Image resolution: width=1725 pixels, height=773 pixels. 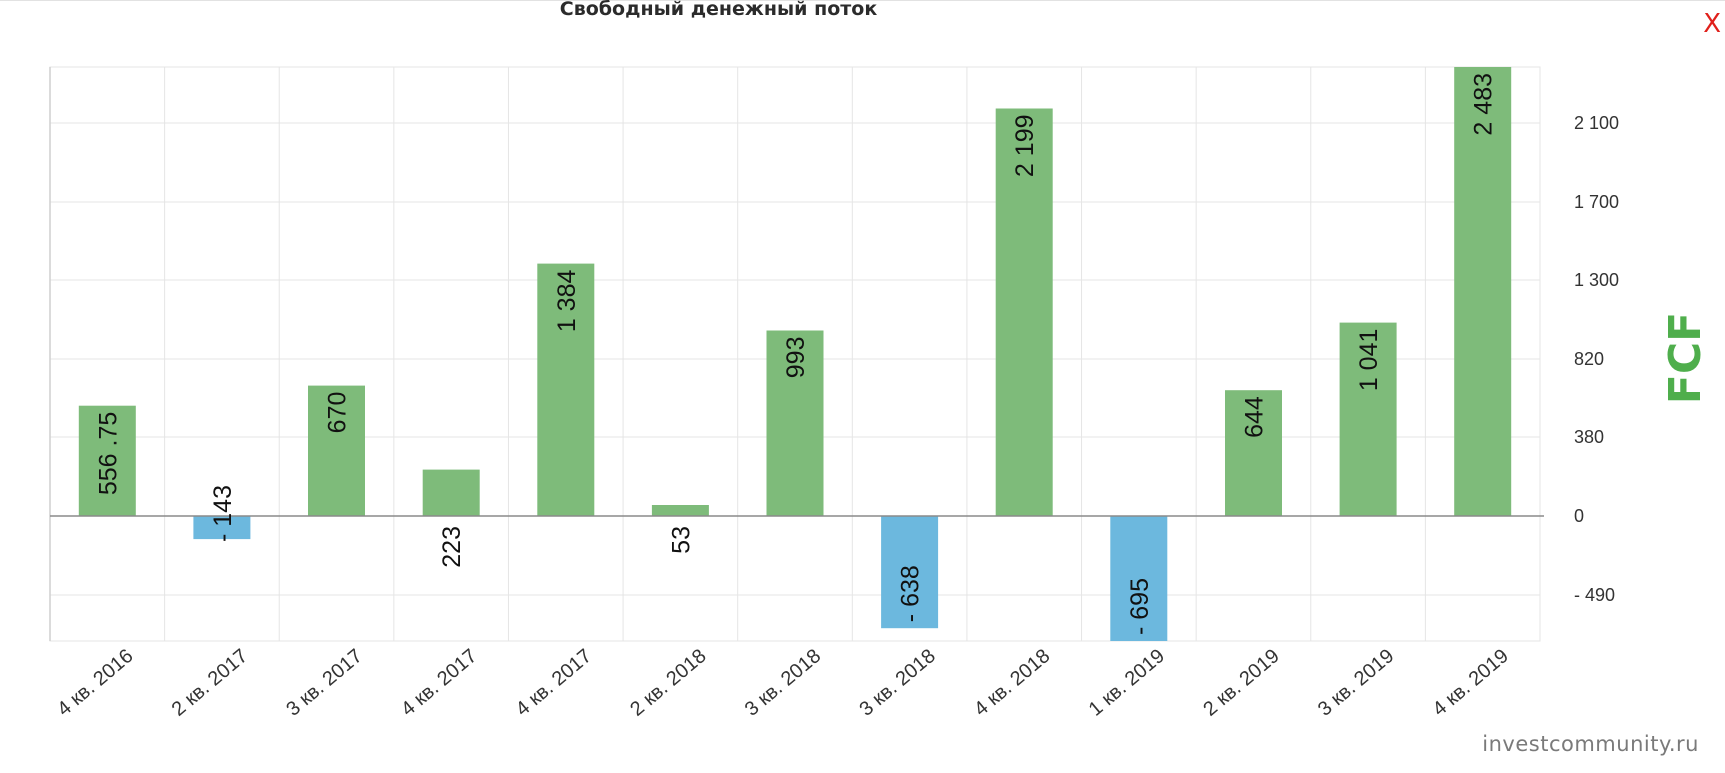 What do you see at coordinates (1241, 683) in the screenshot?
I see `x-tick-label: 2 кв. 2019` at bounding box center [1241, 683].